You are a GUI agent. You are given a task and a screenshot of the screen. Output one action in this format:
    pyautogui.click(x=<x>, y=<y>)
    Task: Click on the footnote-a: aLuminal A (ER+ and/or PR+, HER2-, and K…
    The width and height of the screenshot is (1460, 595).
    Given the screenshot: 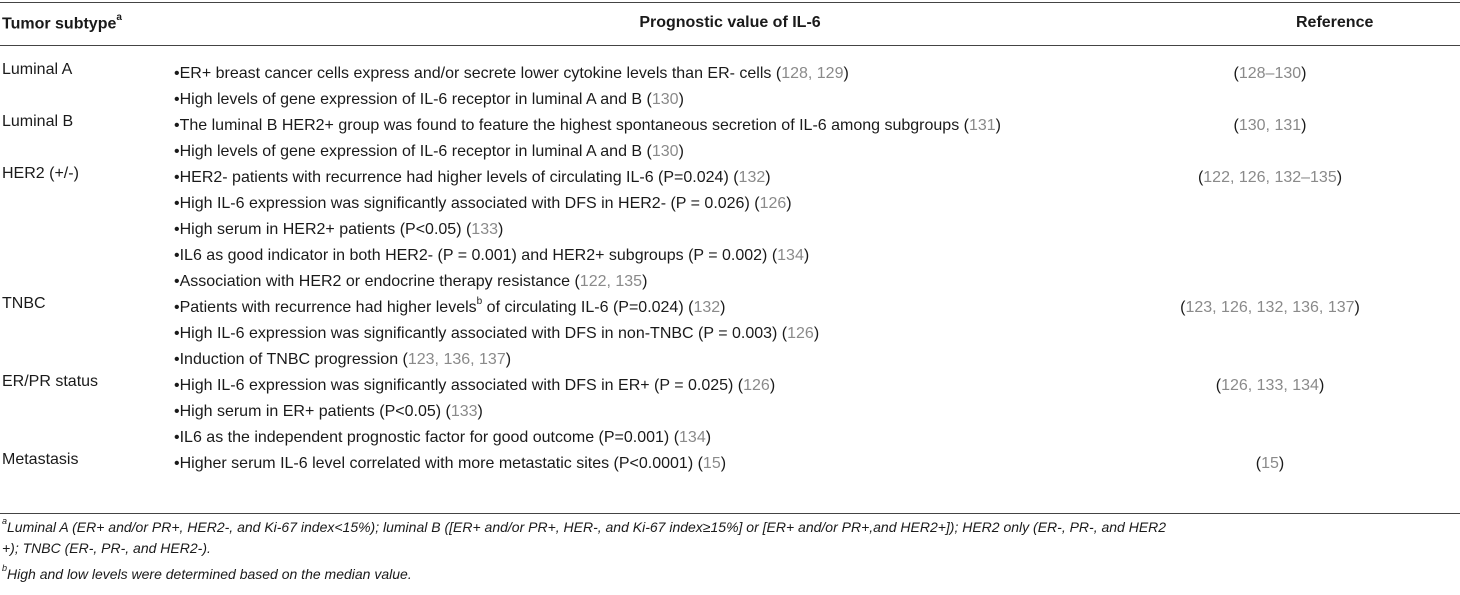 What is the action you would take?
    pyautogui.click(x=584, y=525)
    